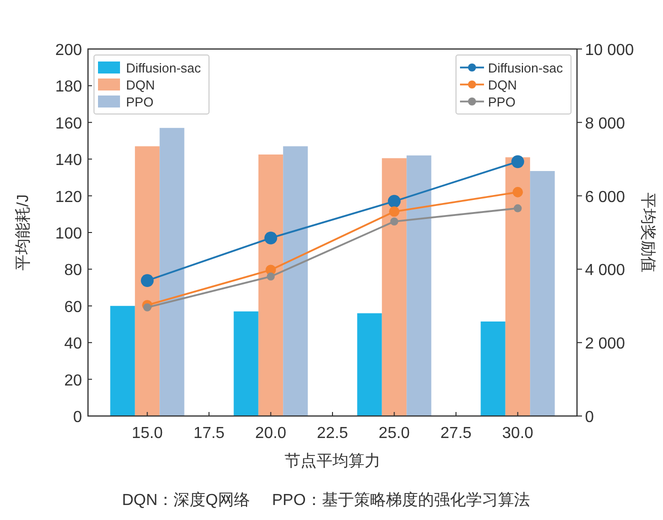 The height and width of the screenshot is (520, 663). Describe the element at coordinates (23, 232) in the screenshot. I see `y-axis-title: 平均能耗/J` at that location.